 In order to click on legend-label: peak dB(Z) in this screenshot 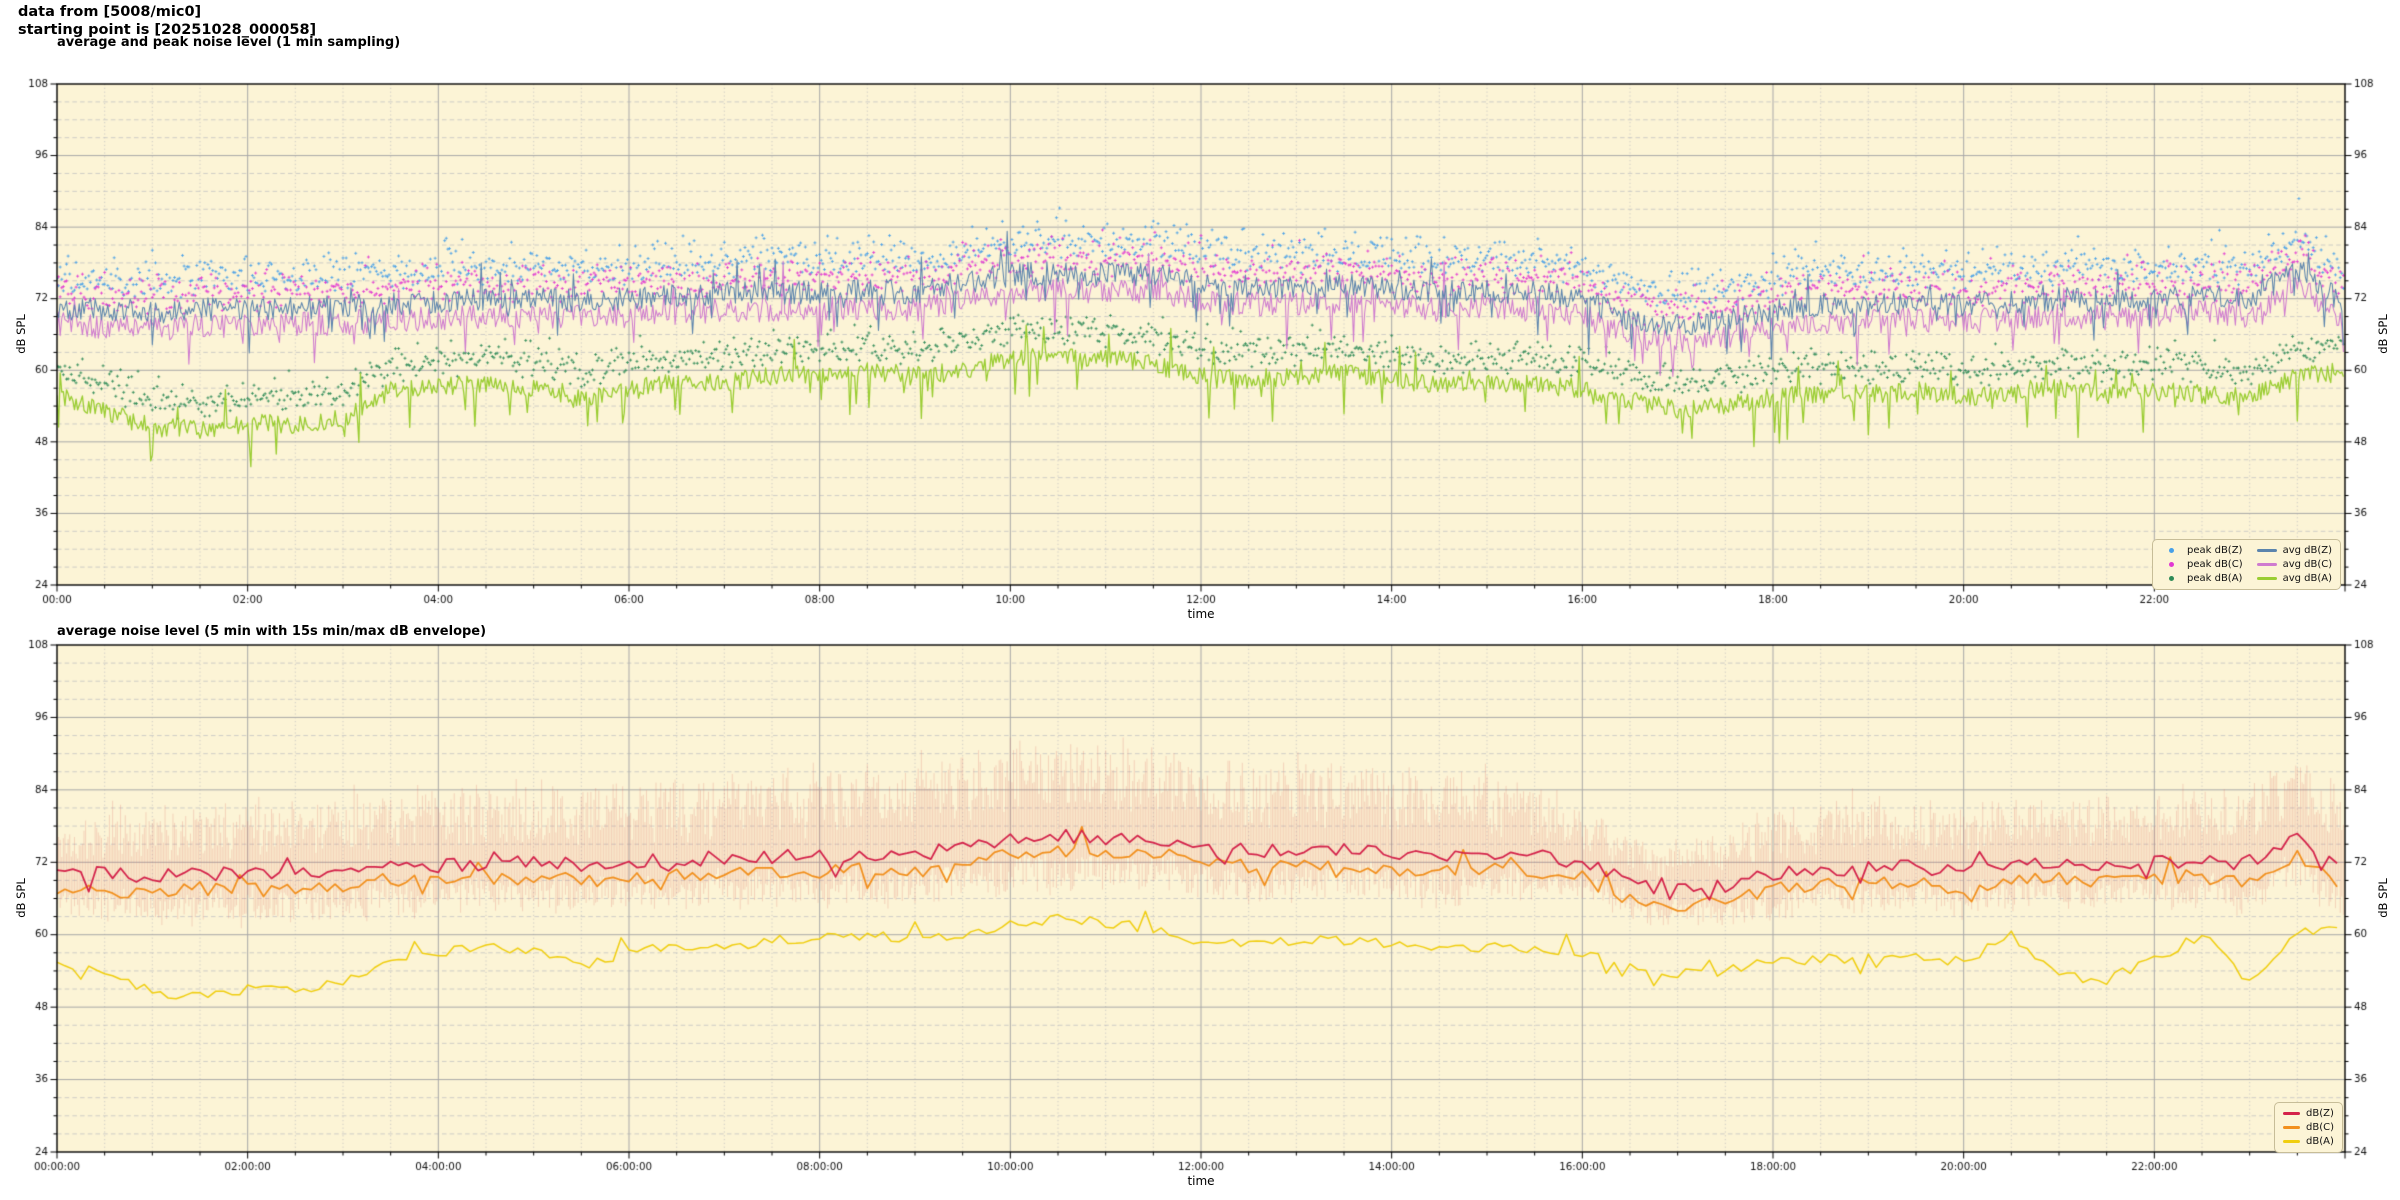, I will do `click(2215, 550)`.